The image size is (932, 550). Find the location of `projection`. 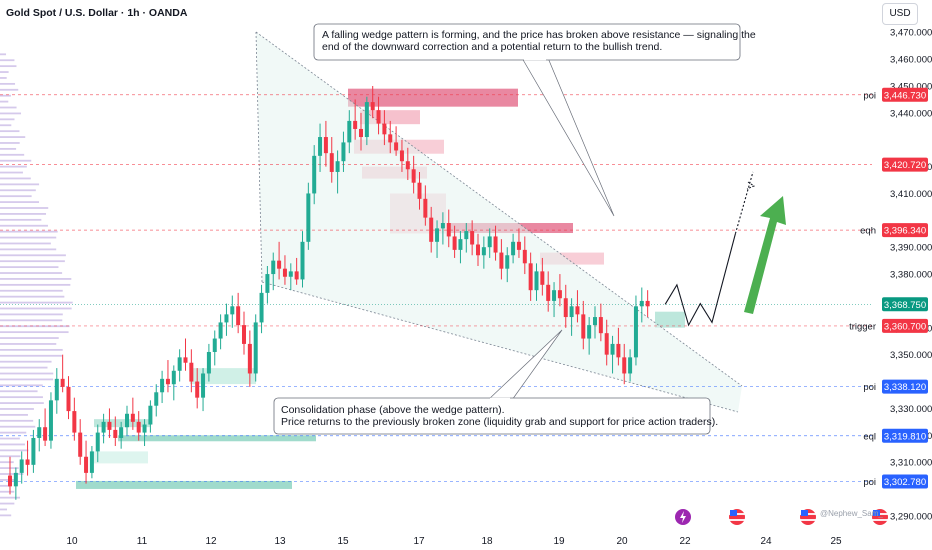

projection is located at coordinates (725, 249).